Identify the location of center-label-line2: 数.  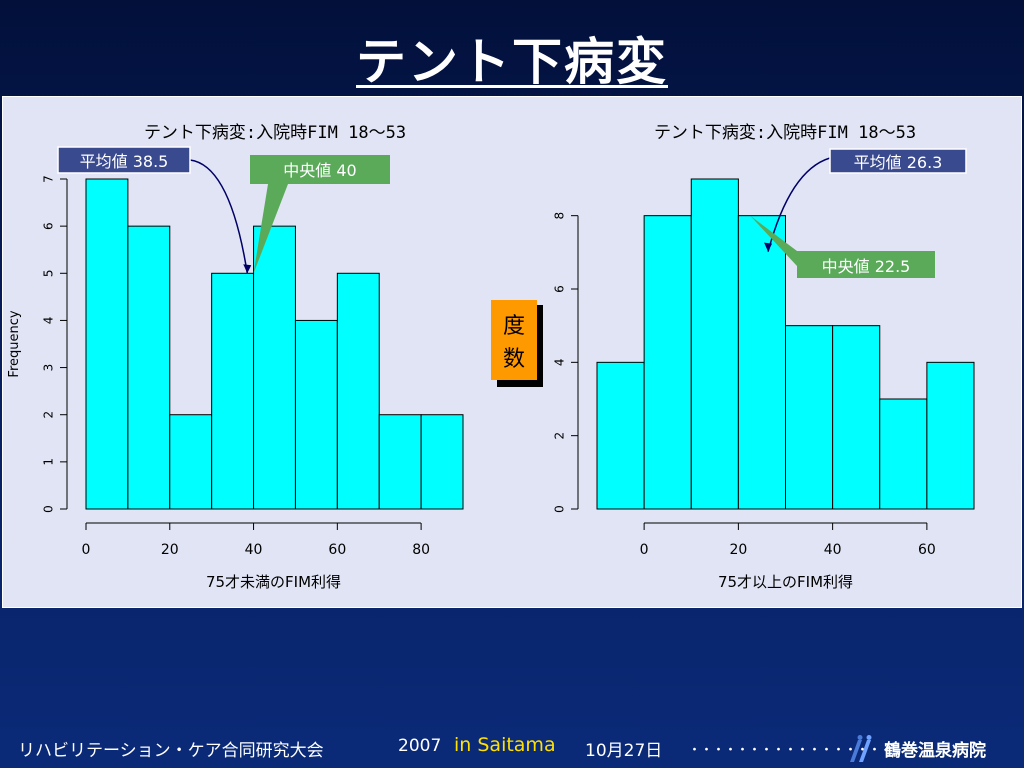
(514, 359).